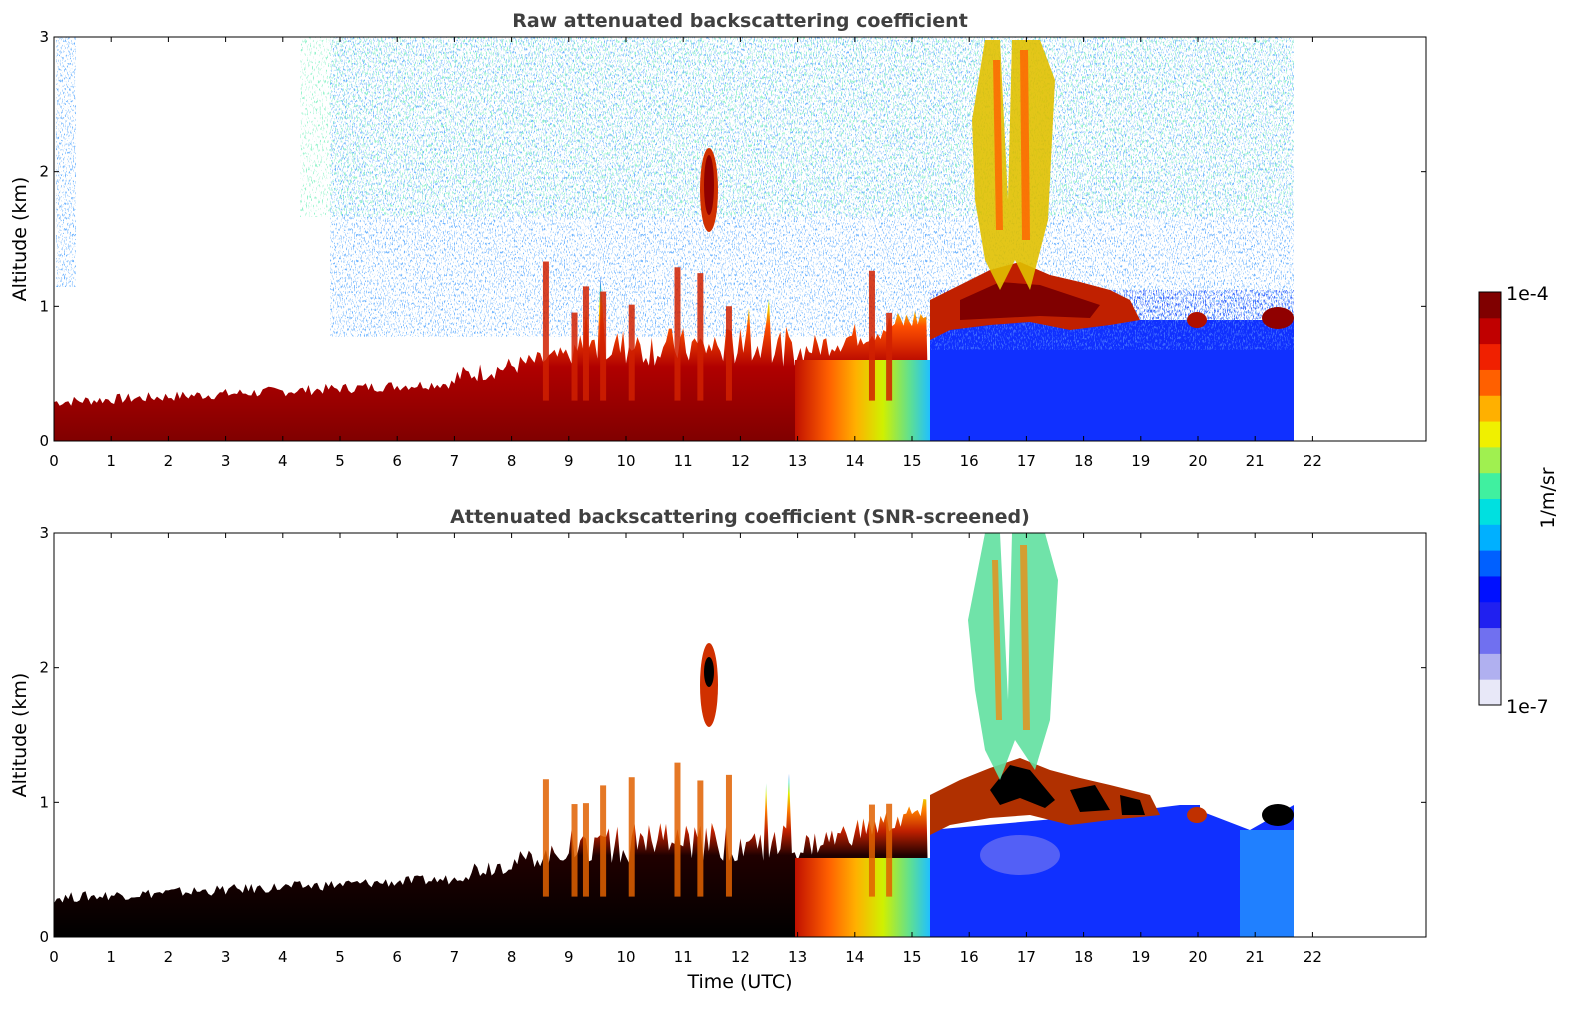 The width and height of the screenshot is (1595, 1020). Describe the element at coordinates (111, 461) in the screenshot. I see `panel1-x-tick-label: 1` at that location.